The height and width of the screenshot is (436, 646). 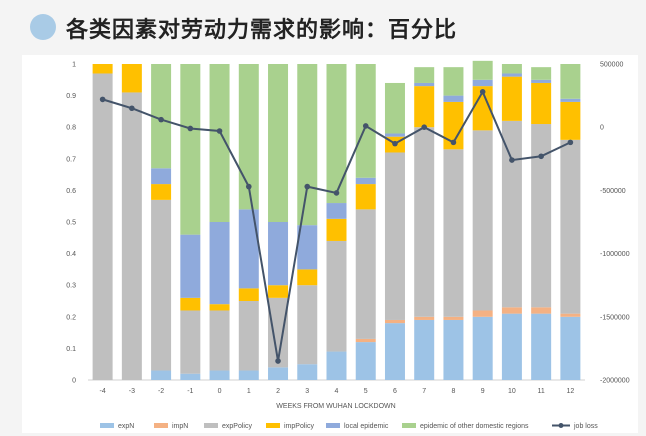 What do you see at coordinates (615, 317) in the screenshot?
I see `y2-tick-label: -1500000` at bounding box center [615, 317].